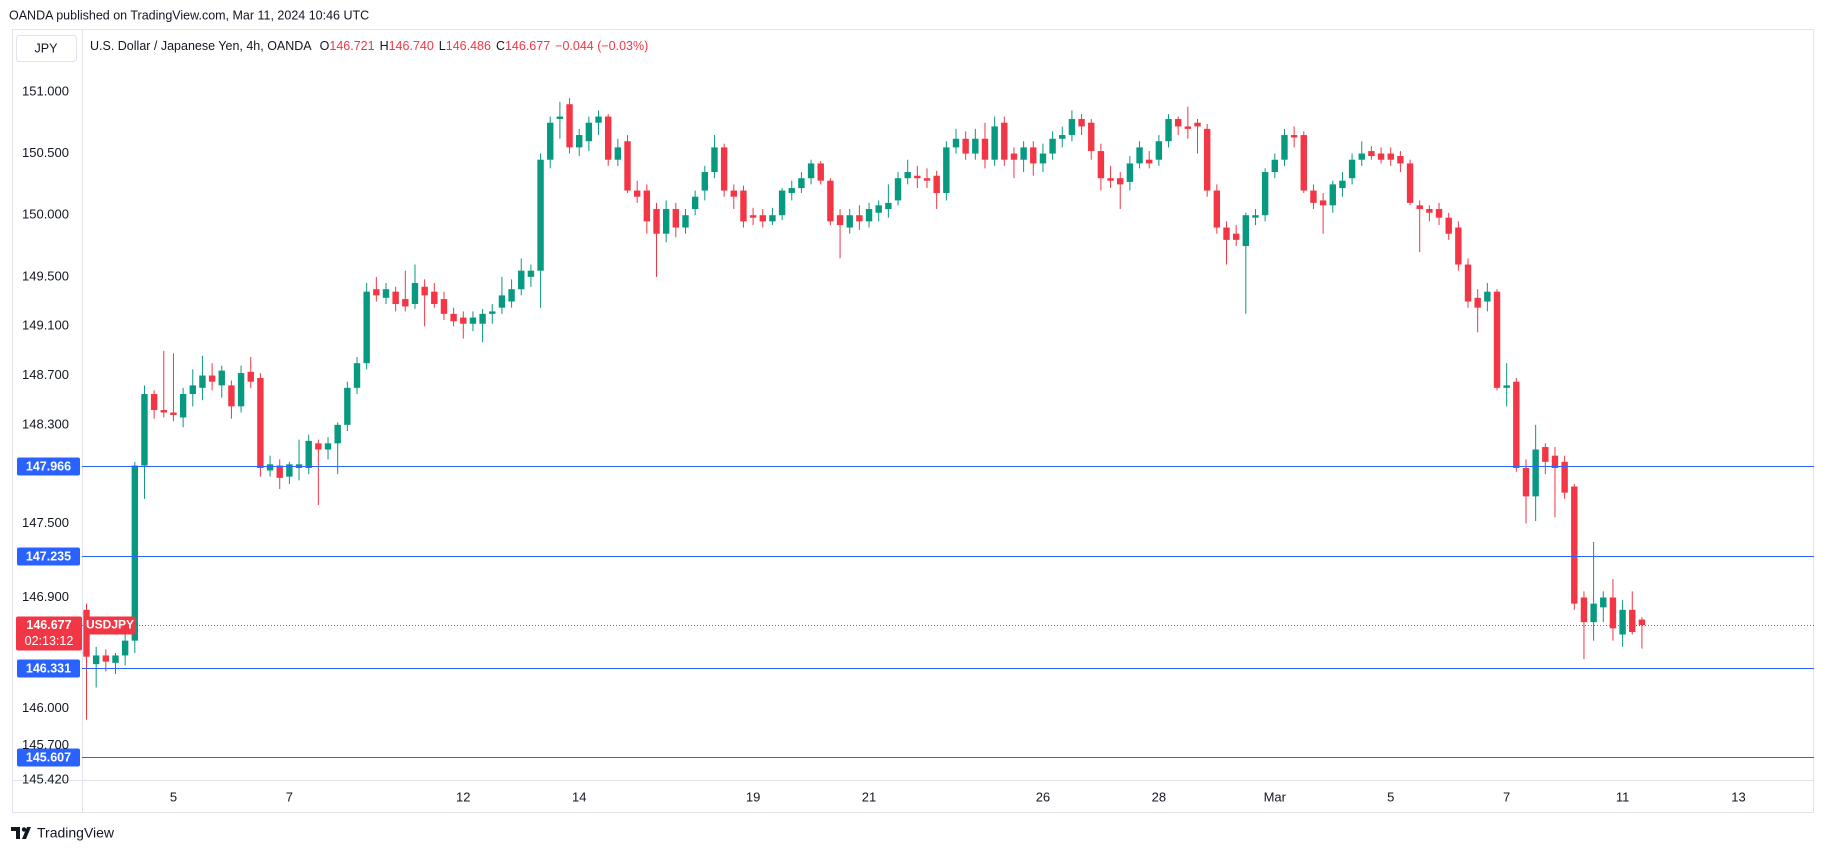 This screenshot has height=852, width=1826. Describe the element at coordinates (579, 796) in the screenshot. I see `x-tick-label: 14` at that location.